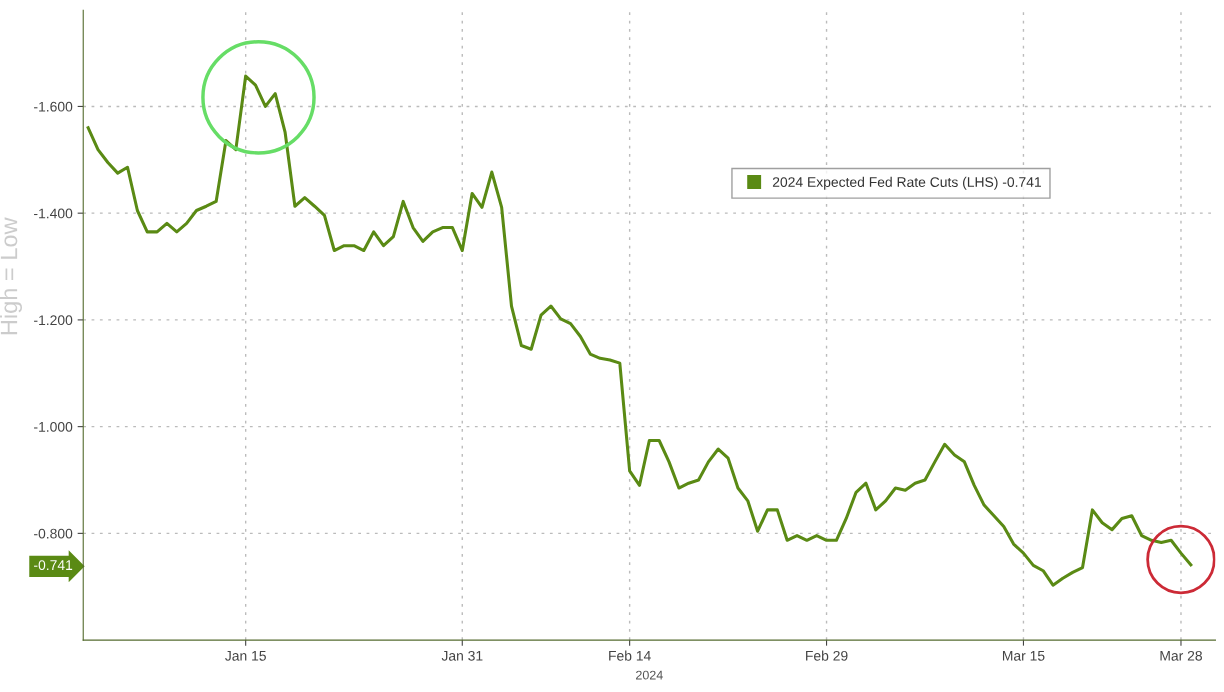  What do you see at coordinates (245, 656) in the screenshot?
I see `x-tick-label: Jan 15` at bounding box center [245, 656].